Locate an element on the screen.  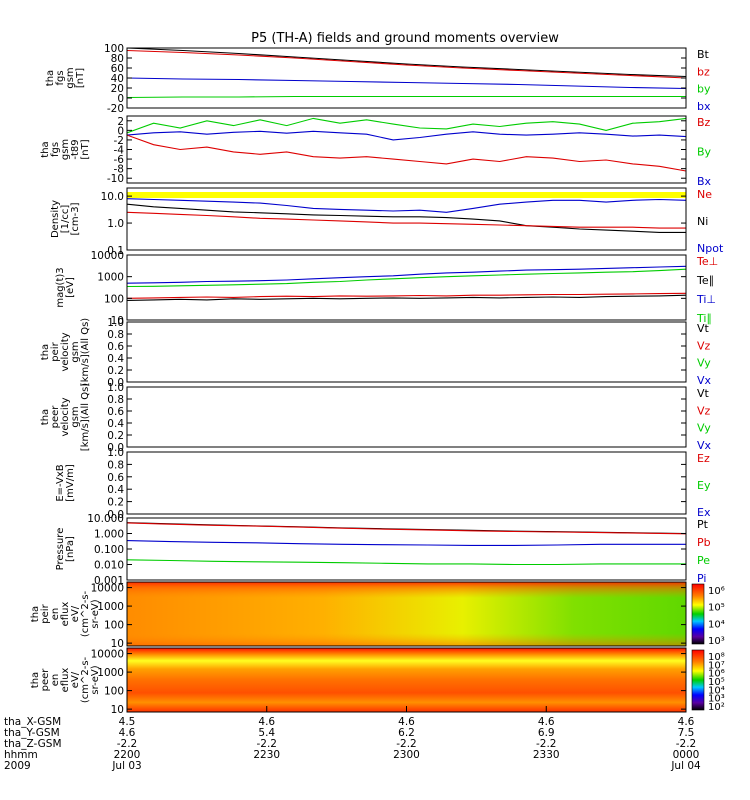
panel-temp: 10000 1000 100 10 mag(t)3 [eV] Te⊥ Te∥ Ti⊥ Ti∥ is located at coordinates (386, 288).